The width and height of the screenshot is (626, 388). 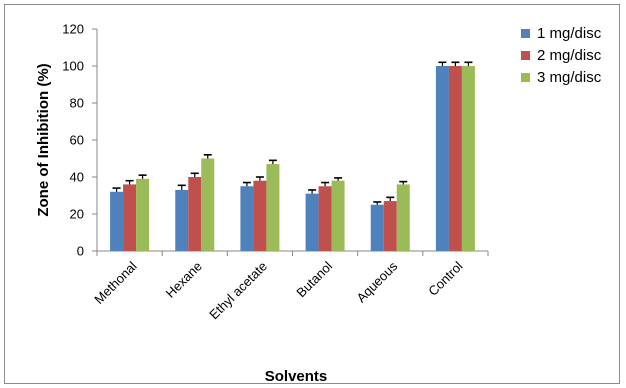 I want to click on y-tick-label: 120, so click(x=73, y=29).